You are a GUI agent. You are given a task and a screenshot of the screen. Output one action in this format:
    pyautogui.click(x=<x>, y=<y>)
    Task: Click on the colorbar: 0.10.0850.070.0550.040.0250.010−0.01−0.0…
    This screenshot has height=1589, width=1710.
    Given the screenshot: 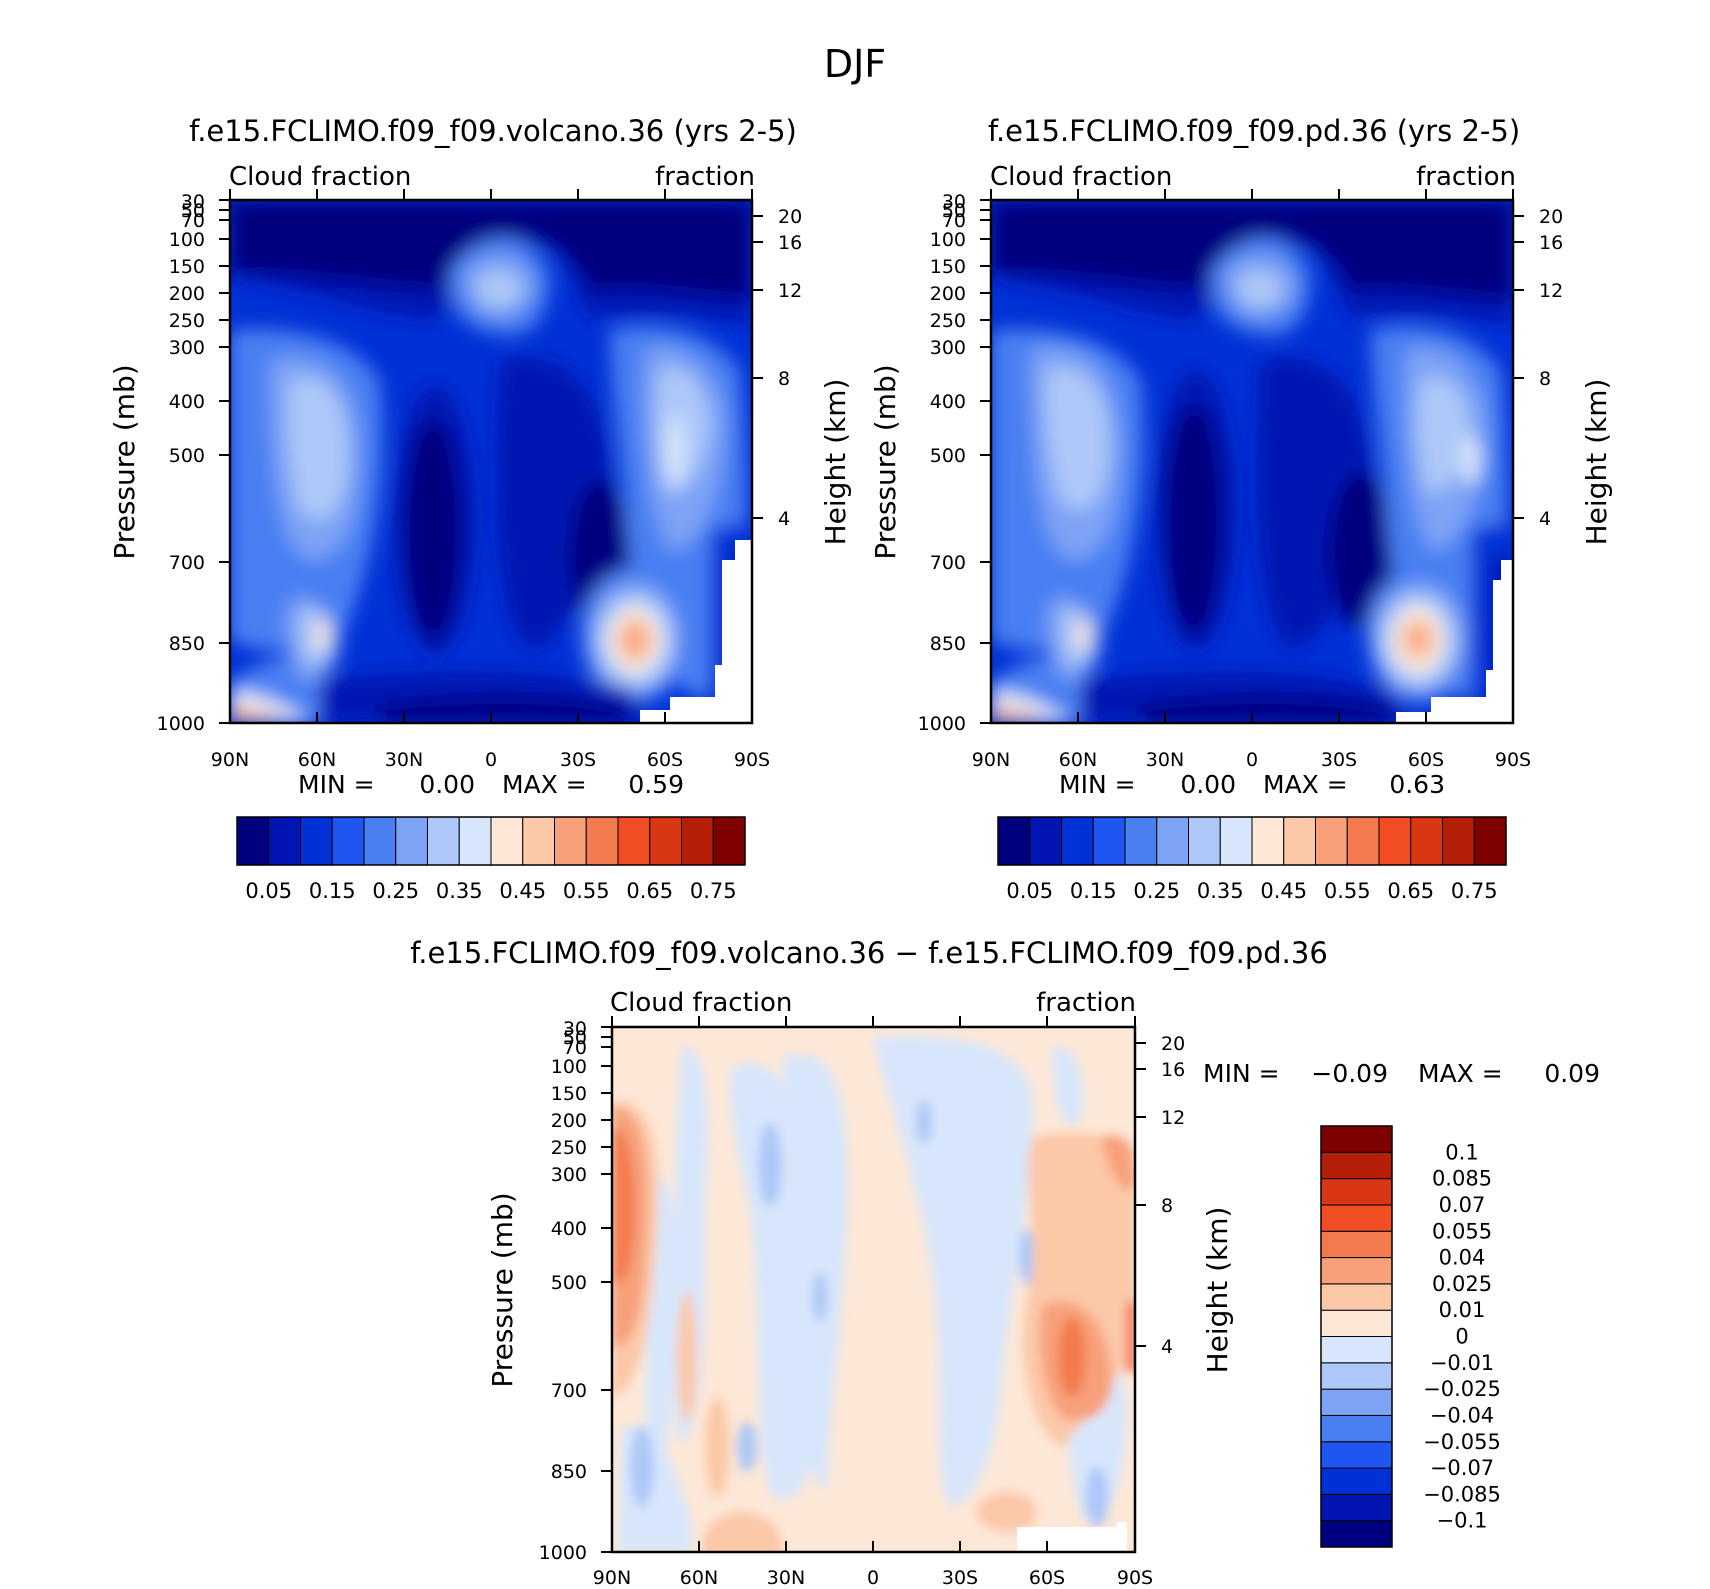 What is the action you would take?
    pyautogui.click(x=1410, y=1336)
    